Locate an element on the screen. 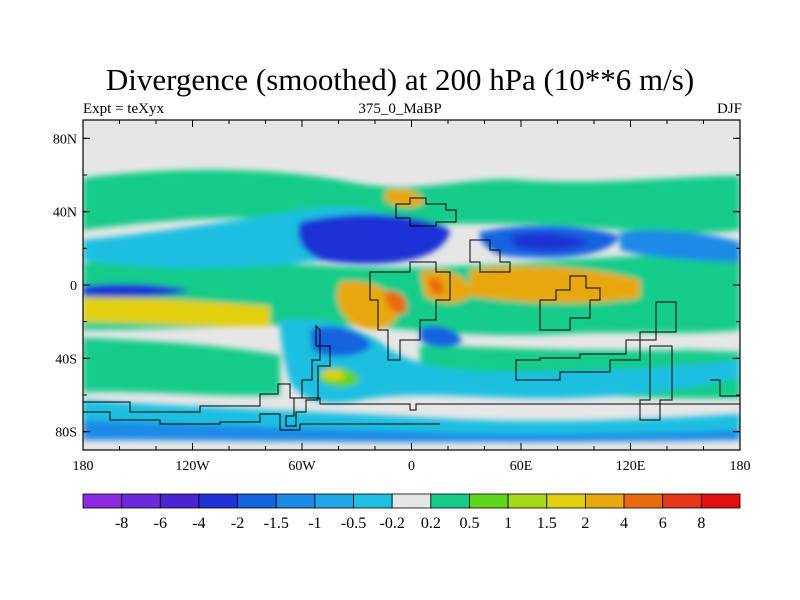  colorbar: -8 -6 -4 -2 -1.5 -1 -0.5 -0.2 0.2 0.5 1 1.5 2 4 6 8 is located at coordinates (411, 512).